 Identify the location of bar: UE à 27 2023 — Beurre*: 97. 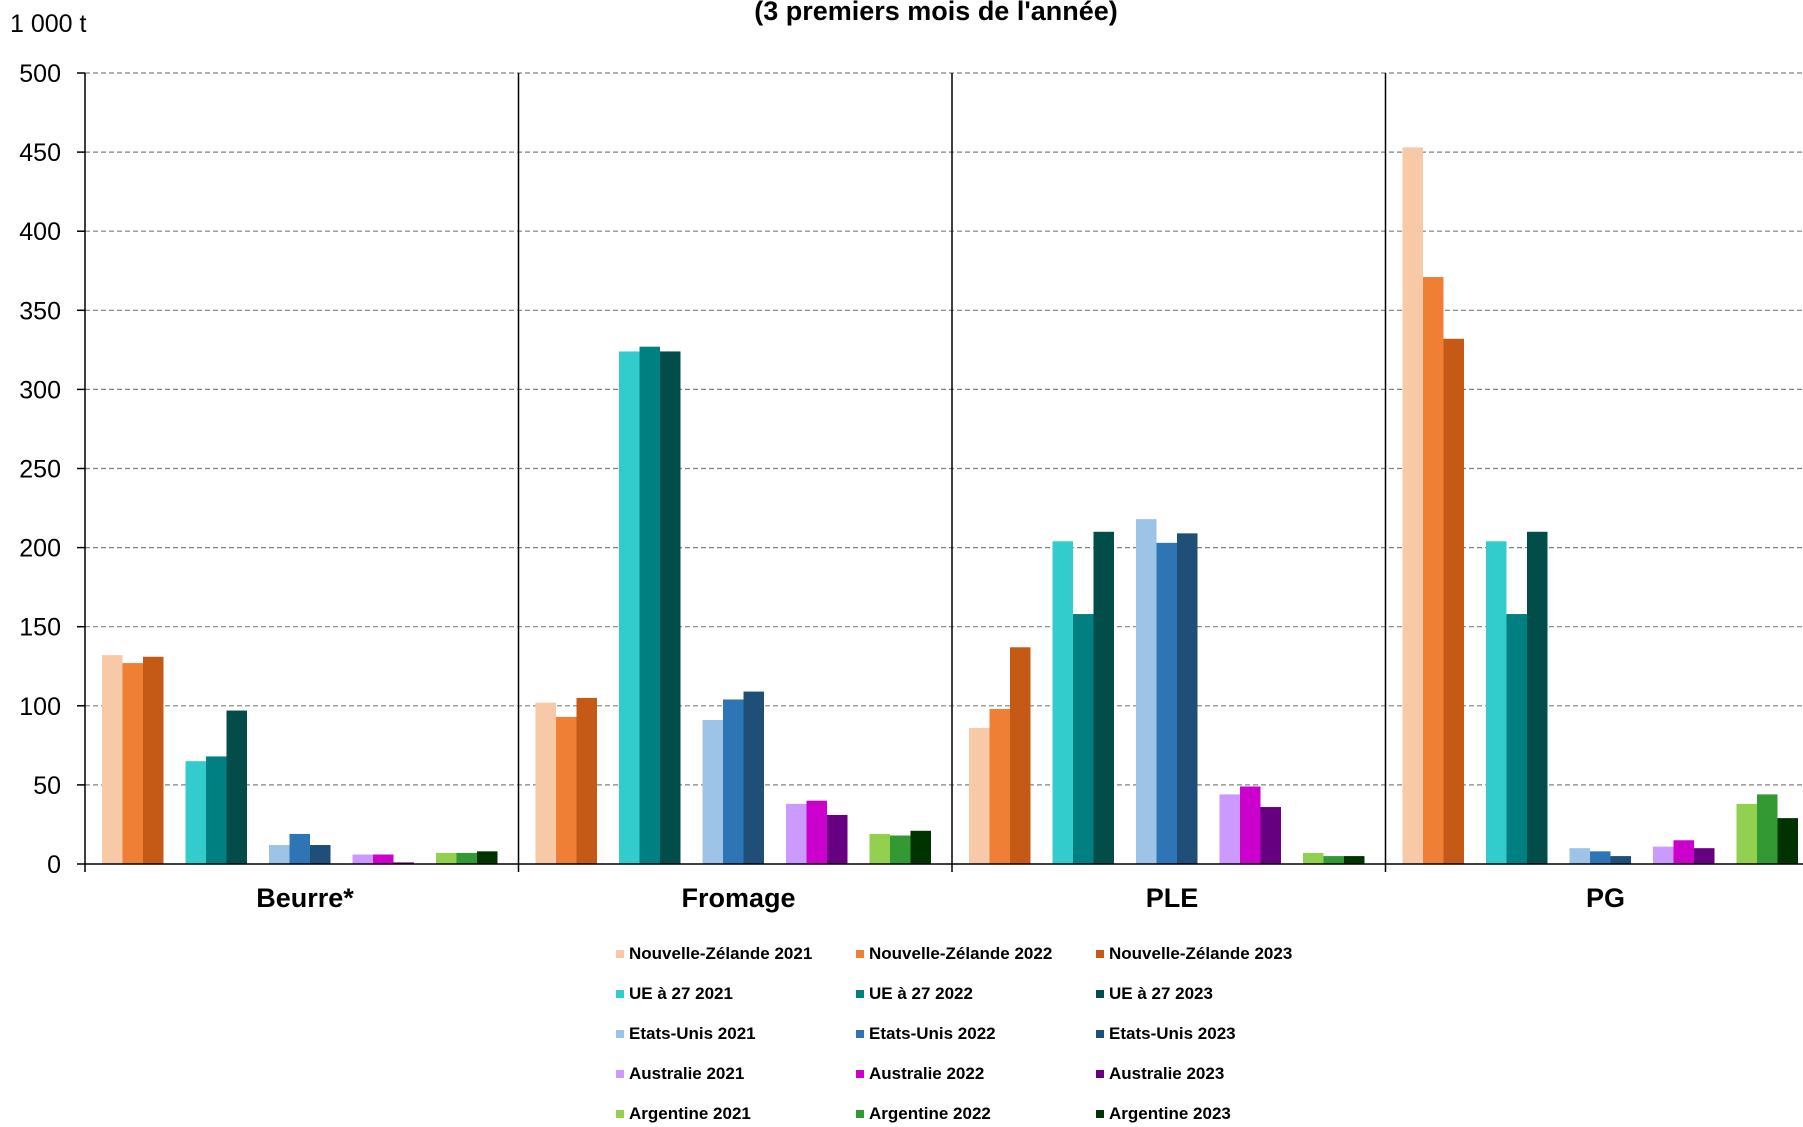
(236, 787).